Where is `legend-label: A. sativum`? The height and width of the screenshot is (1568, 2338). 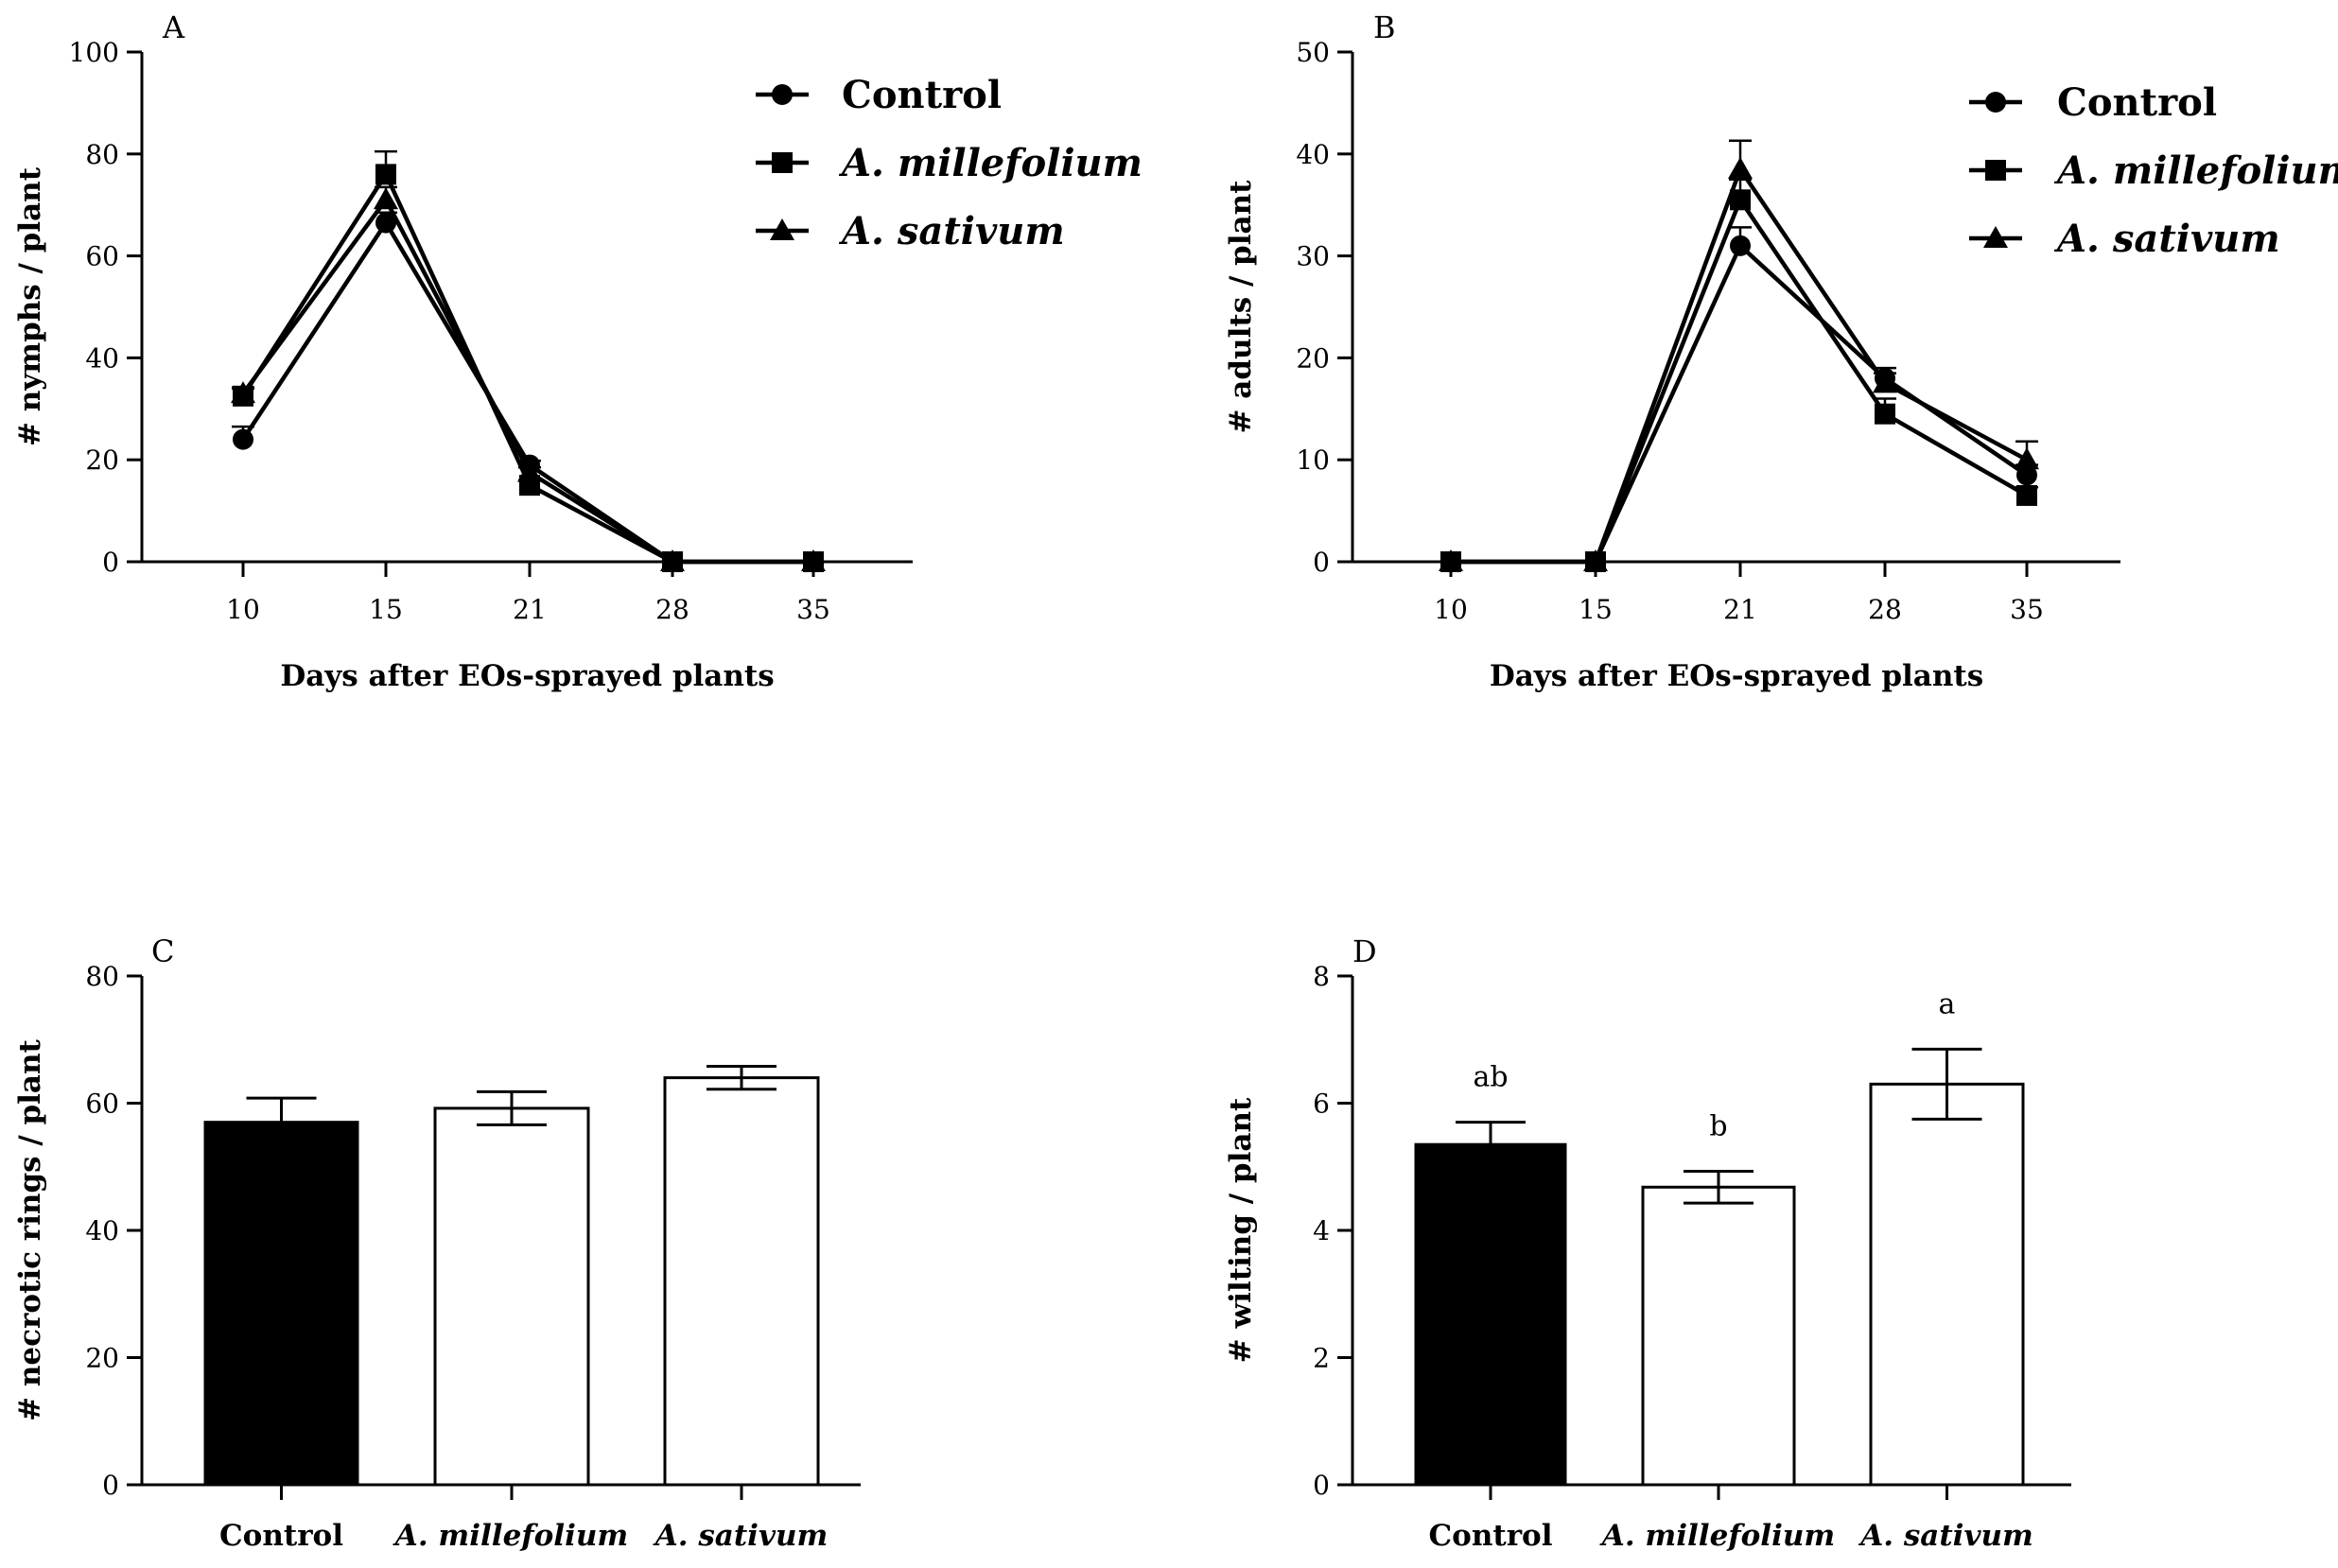 legend-label: A. sativum is located at coordinates (951, 231).